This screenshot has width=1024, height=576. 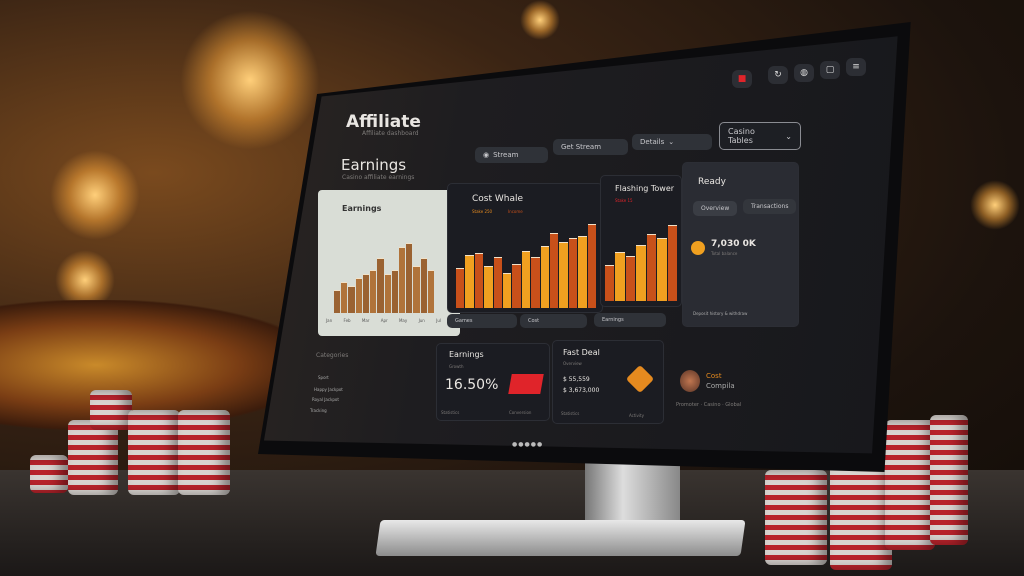 What do you see at coordinates (498, 199) in the screenshot?
I see `card-title: Cost Whale` at bounding box center [498, 199].